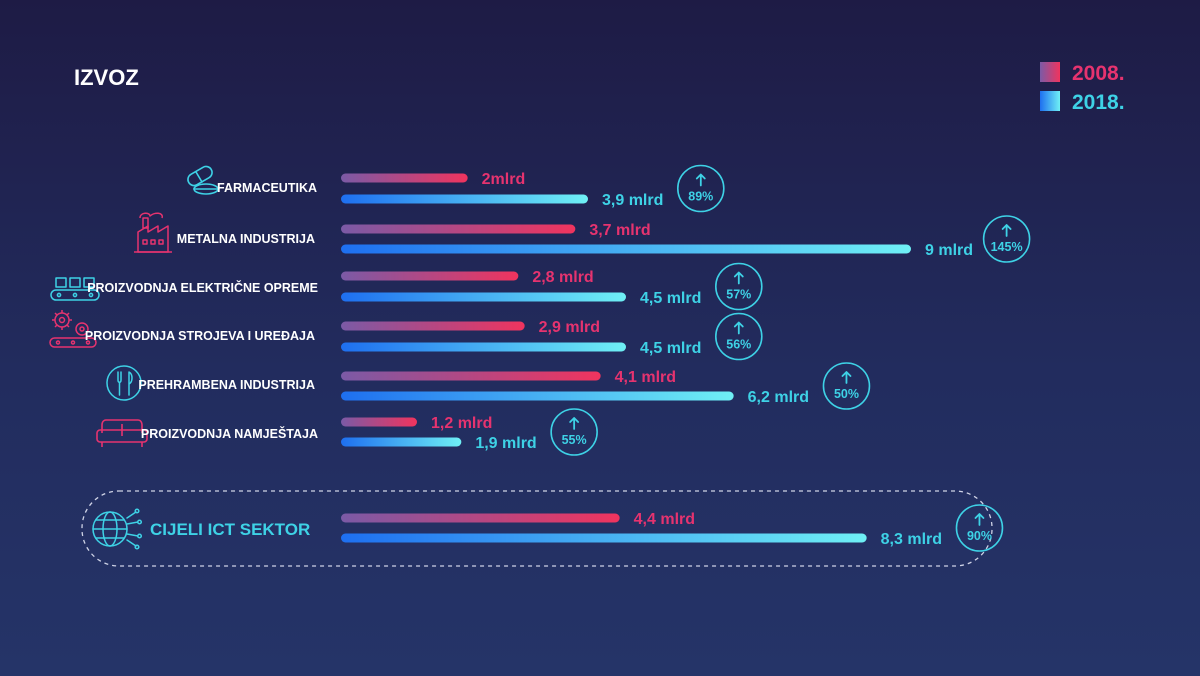 Image resolution: width=1200 pixels, height=676 pixels. What do you see at coordinates (911, 539) in the screenshot?
I see `value-label-2018: 8,3 mlrd` at bounding box center [911, 539].